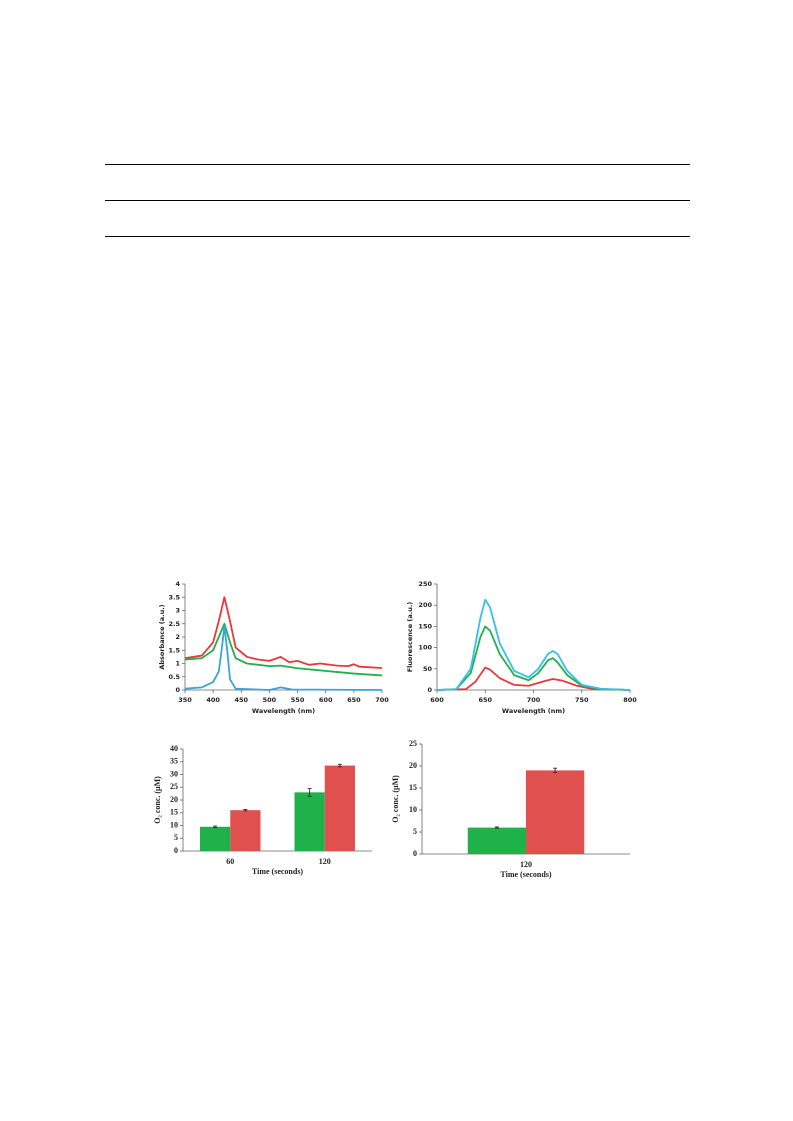 Image resolution: width=793 pixels, height=1121 pixels. Describe the element at coordinates (428, 669) in the screenshot. I see `y-tick-label: 50` at that location.